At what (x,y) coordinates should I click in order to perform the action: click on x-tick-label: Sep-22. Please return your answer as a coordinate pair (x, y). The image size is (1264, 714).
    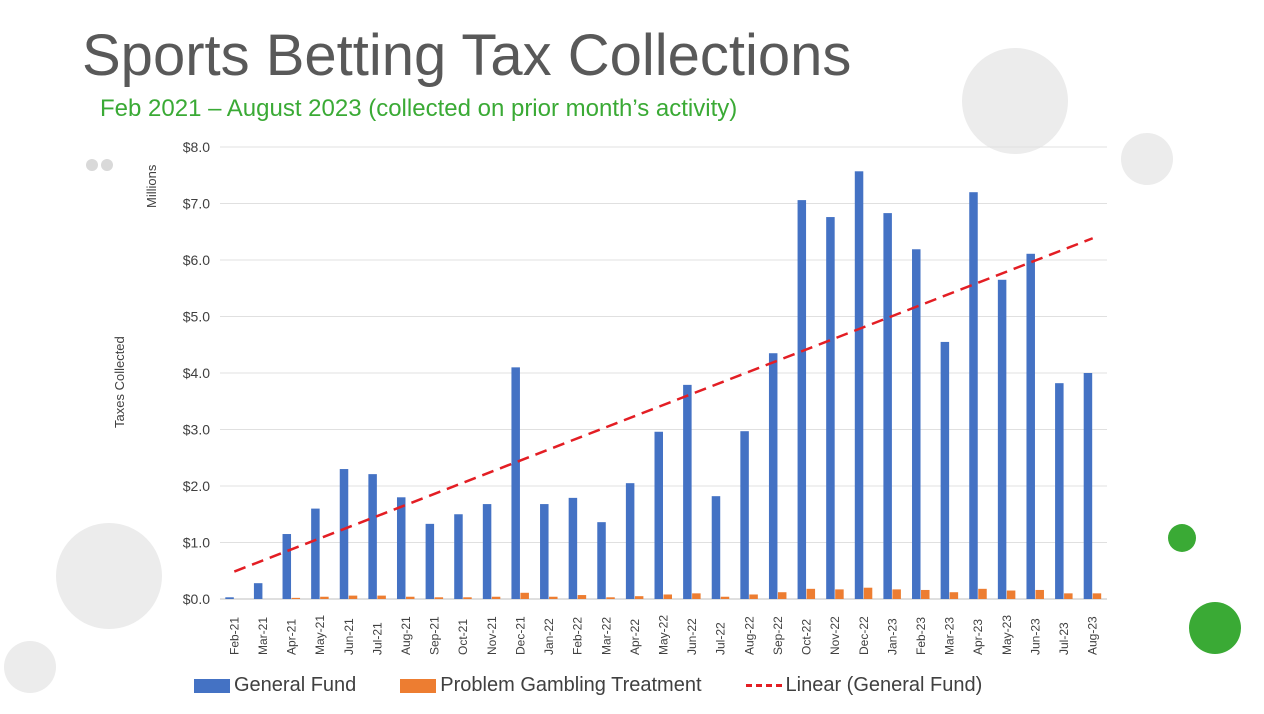
    Looking at the image, I should click on (778, 635).